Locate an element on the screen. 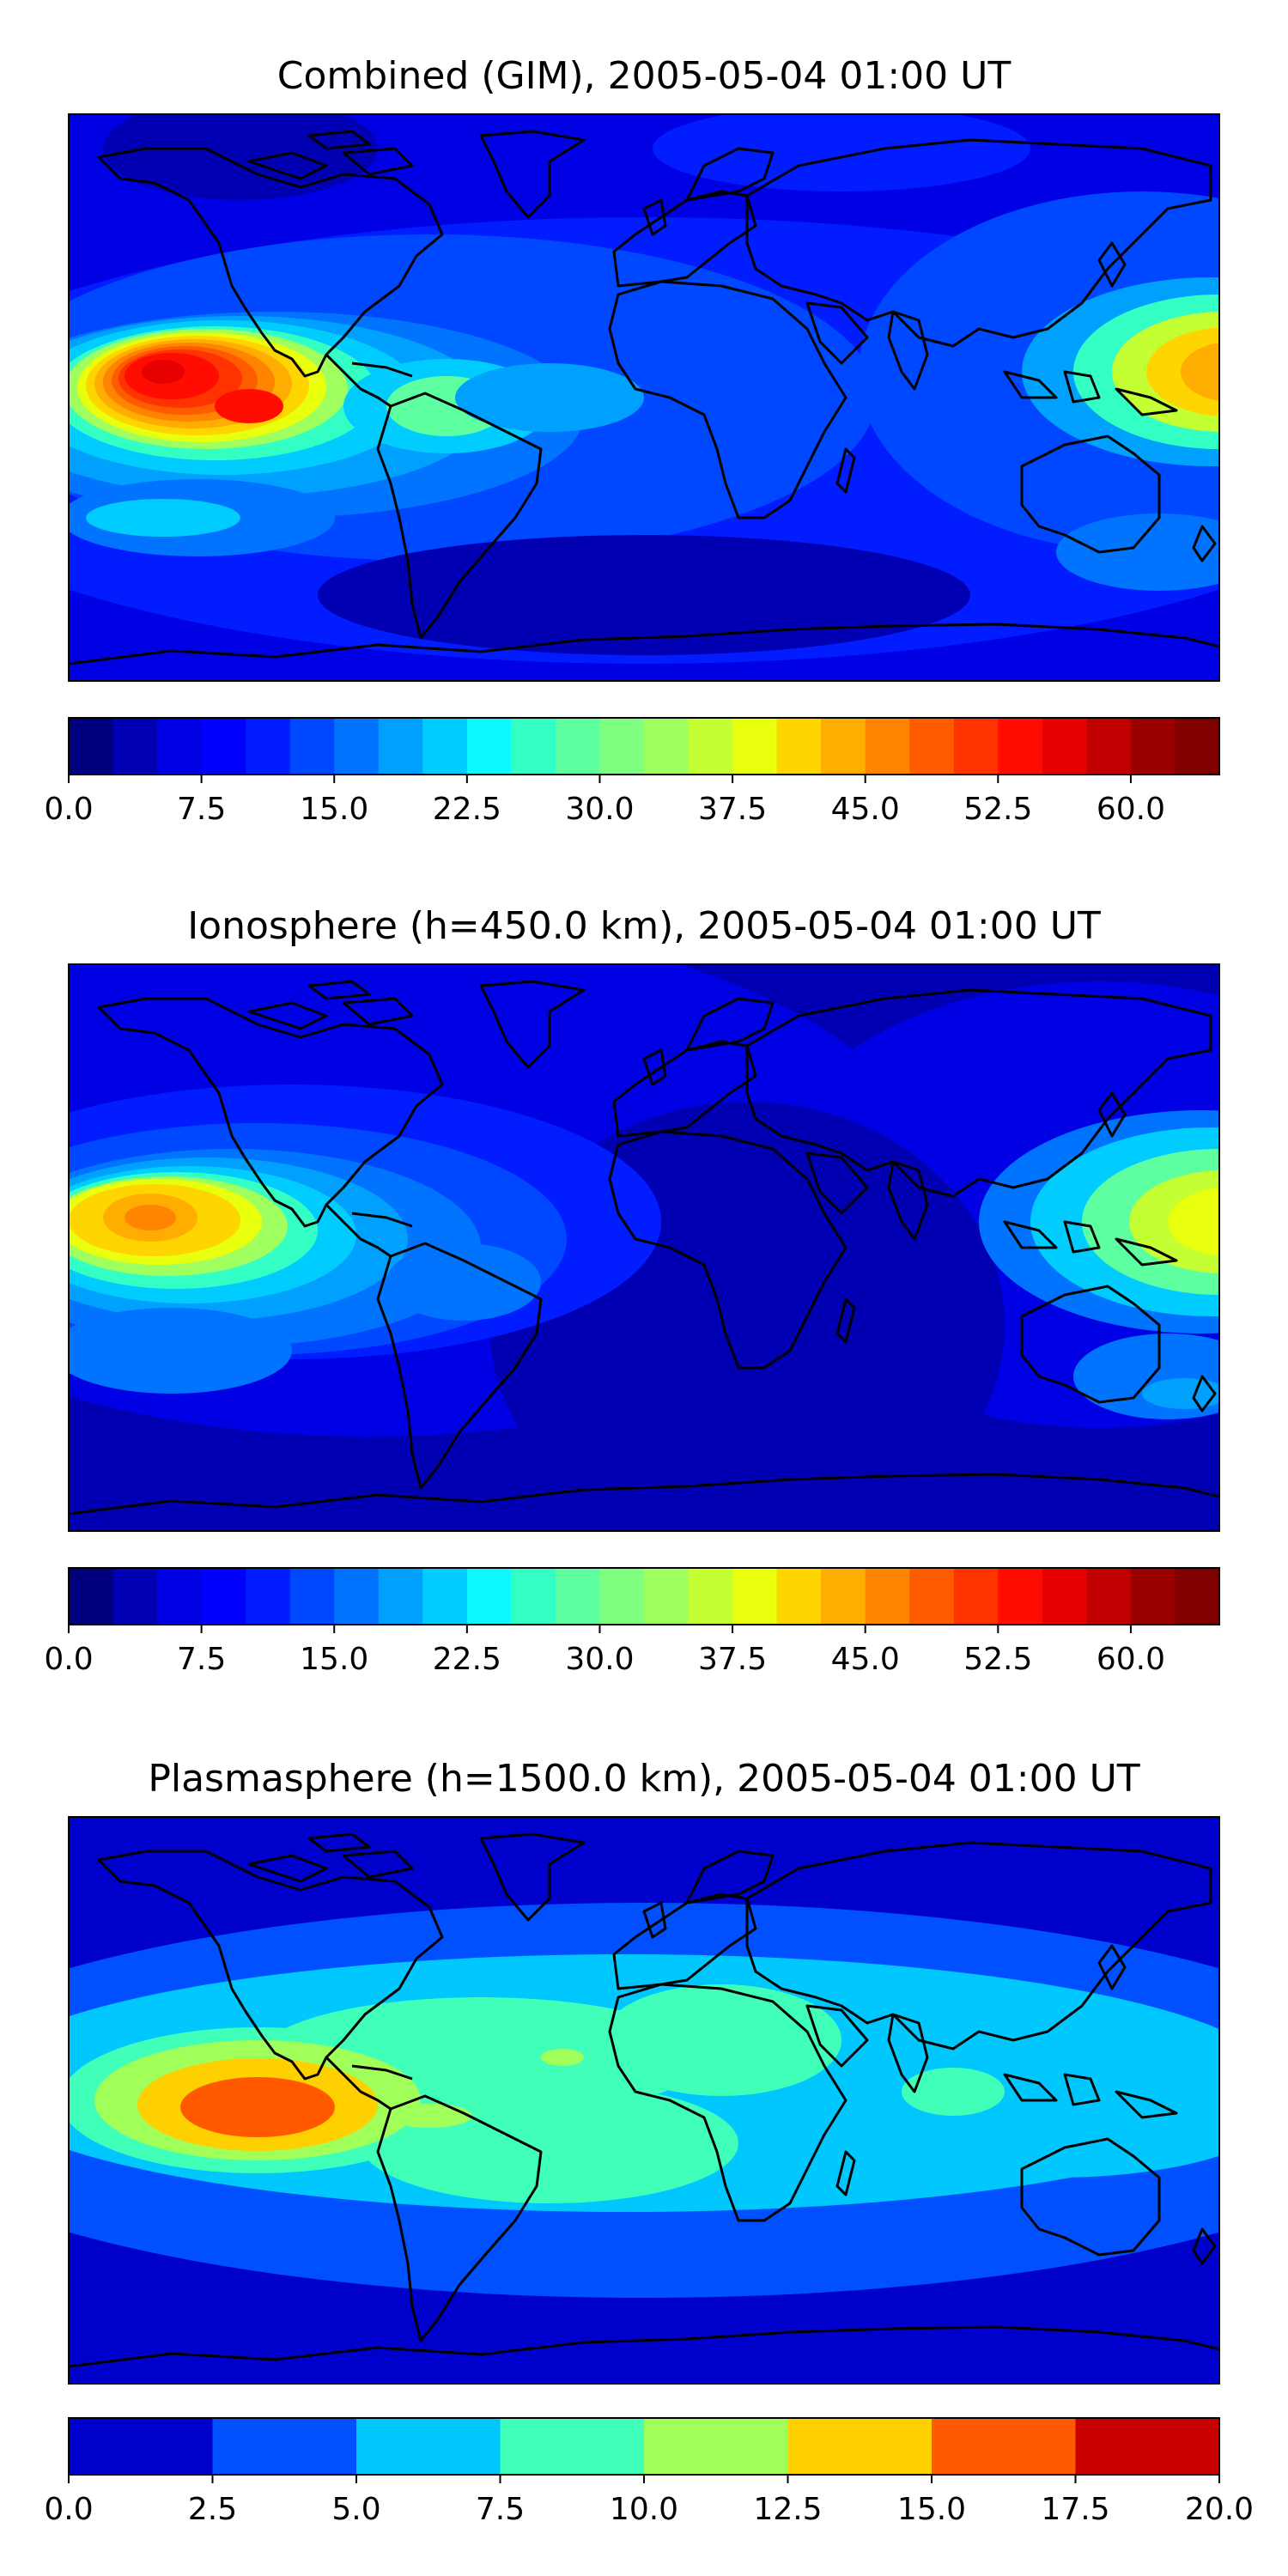 This screenshot has height=2576, width=1288. colorbar-ionosphere: 0.0 7.5 15.0 22.5 30.0 37.5 45.0 52.5 60.0 is located at coordinates (632, 1622).